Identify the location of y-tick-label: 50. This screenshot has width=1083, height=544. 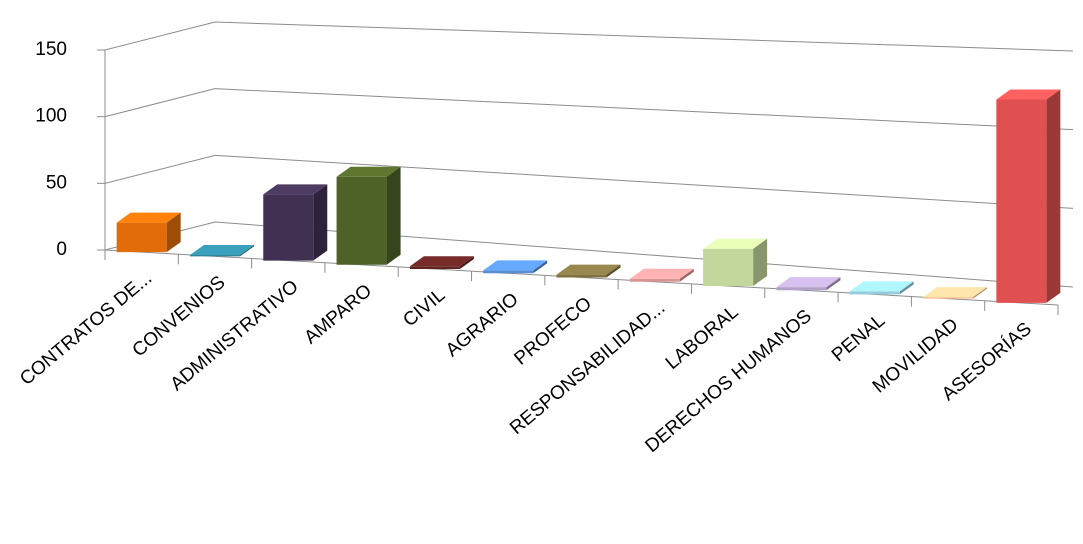
(56, 182).